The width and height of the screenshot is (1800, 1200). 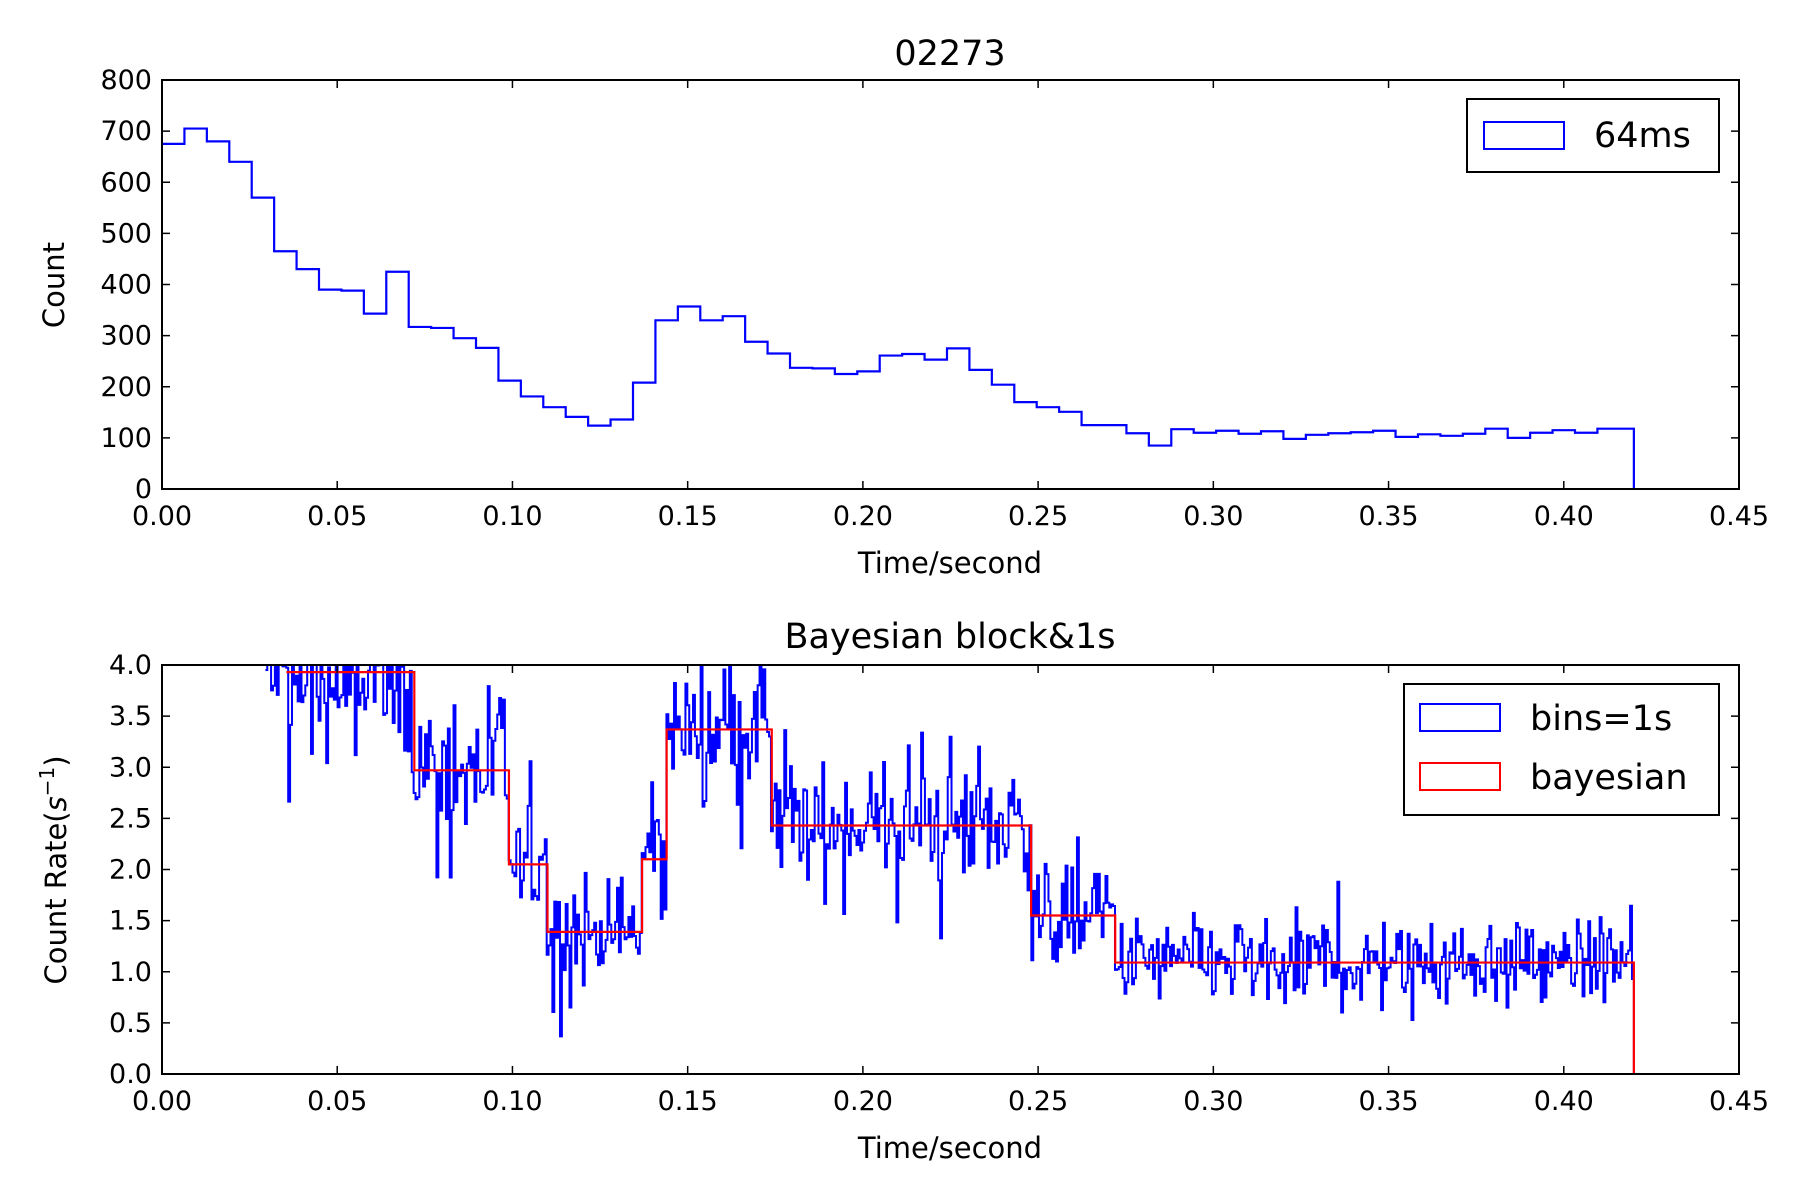 What do you see at coordinates (130, 1074) in the screenshot?
I see `y-tick-label: 0.0` at bounding box center [130, 1074].